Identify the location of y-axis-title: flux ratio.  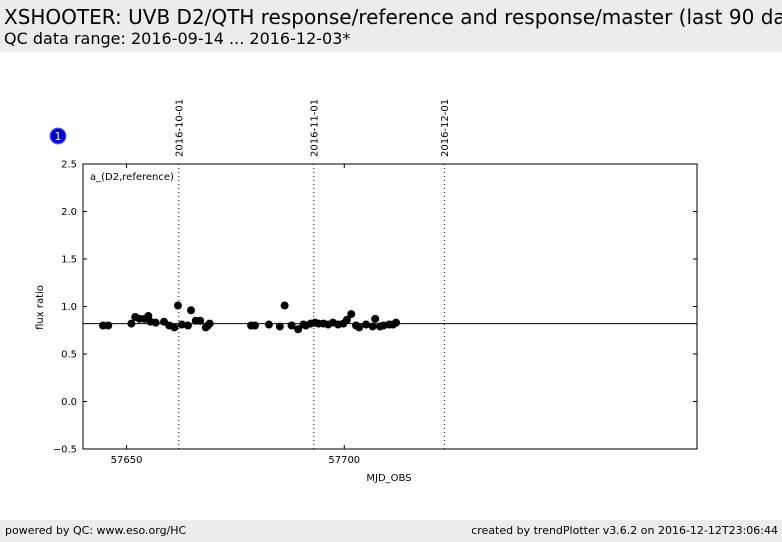
(40, 307).